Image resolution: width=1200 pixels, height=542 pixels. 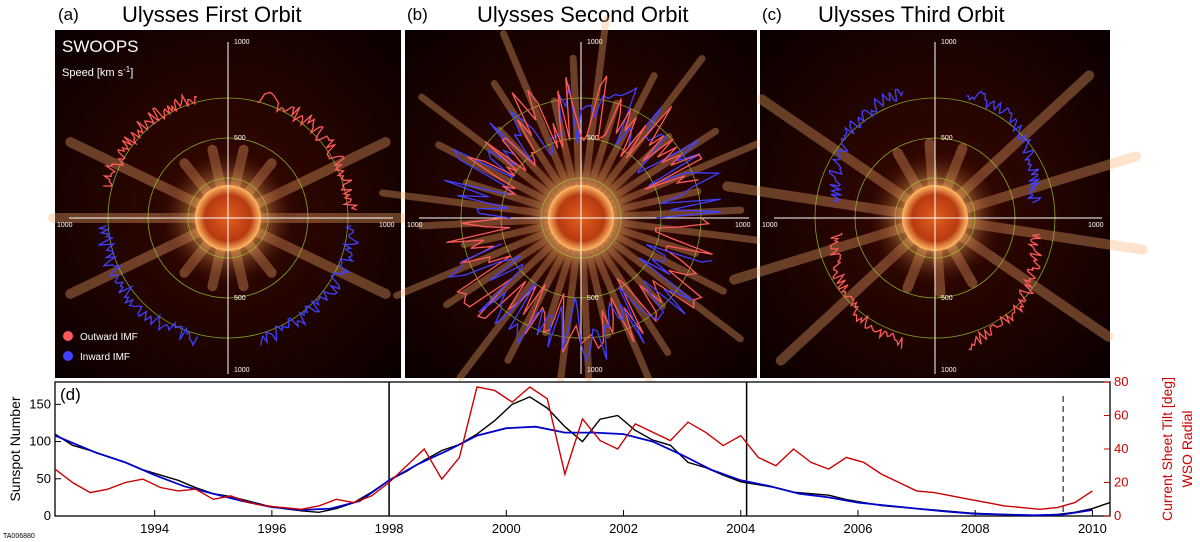 What do you see at coordinates (68, 336) in the screenshot?
I see `legend-marker-outward` at bounding box center [68, 336].